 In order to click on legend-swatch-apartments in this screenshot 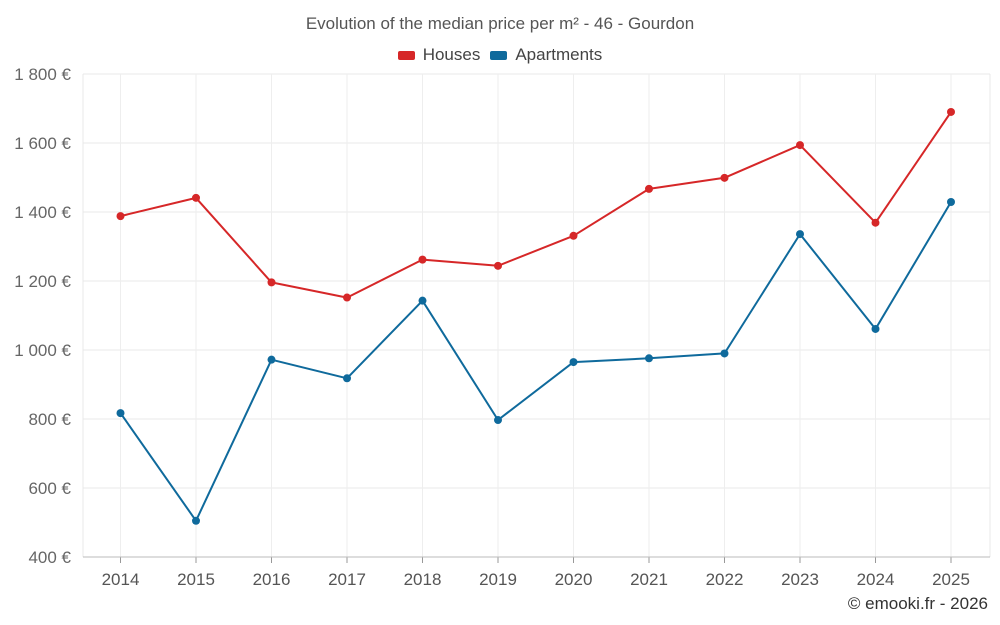, I will do `click(499, 55)`.